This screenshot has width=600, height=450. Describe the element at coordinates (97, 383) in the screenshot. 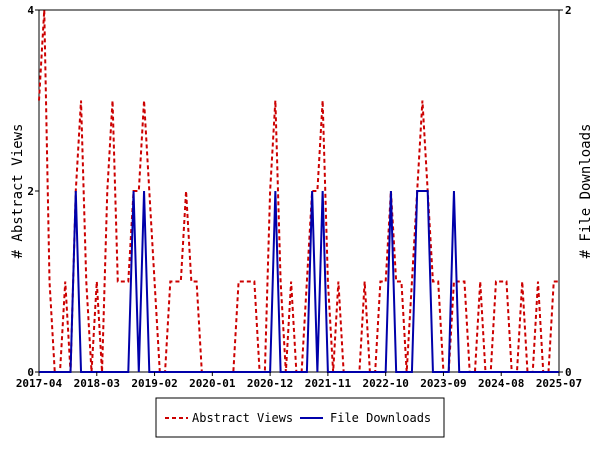

I see `x-tick-label: 2018-03` at that location.